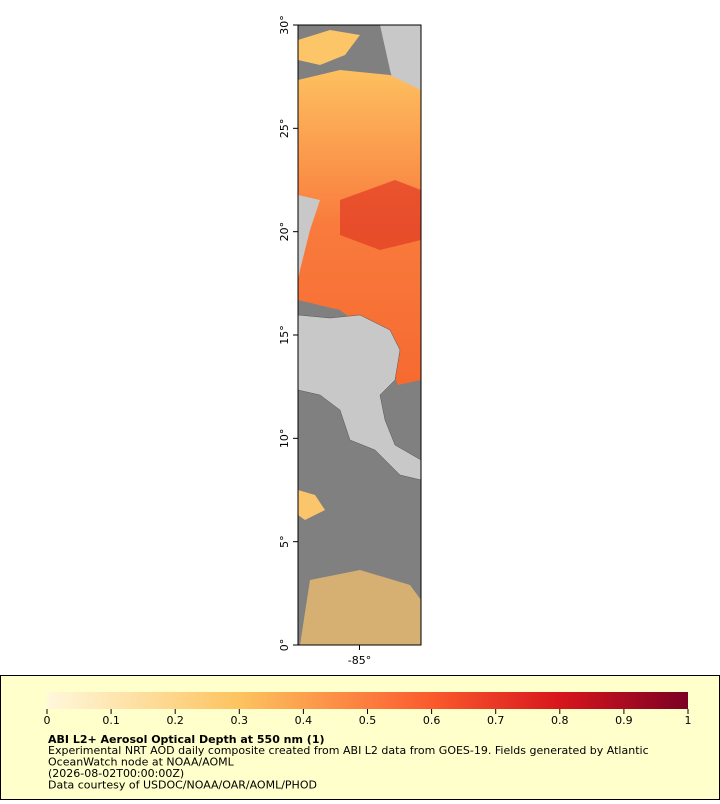  Describe the element at coordinates (496, 720) in the screenshot. I see `colorbar-tick-label: 0.7` at that location.